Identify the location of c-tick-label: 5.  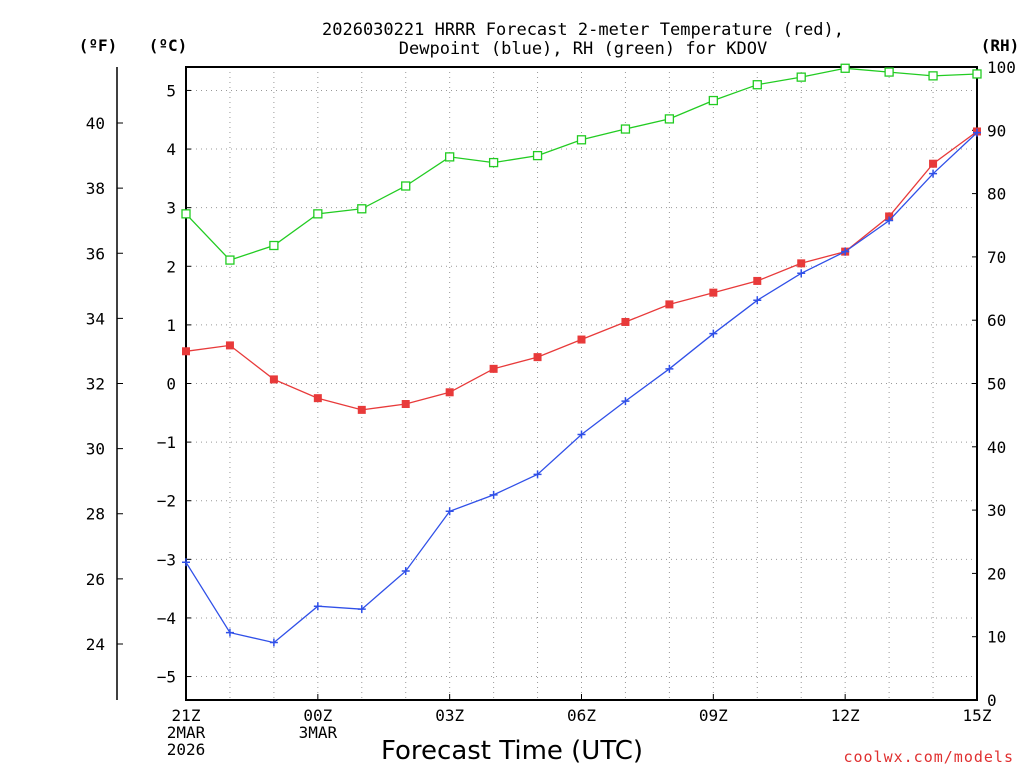
(171, 90).